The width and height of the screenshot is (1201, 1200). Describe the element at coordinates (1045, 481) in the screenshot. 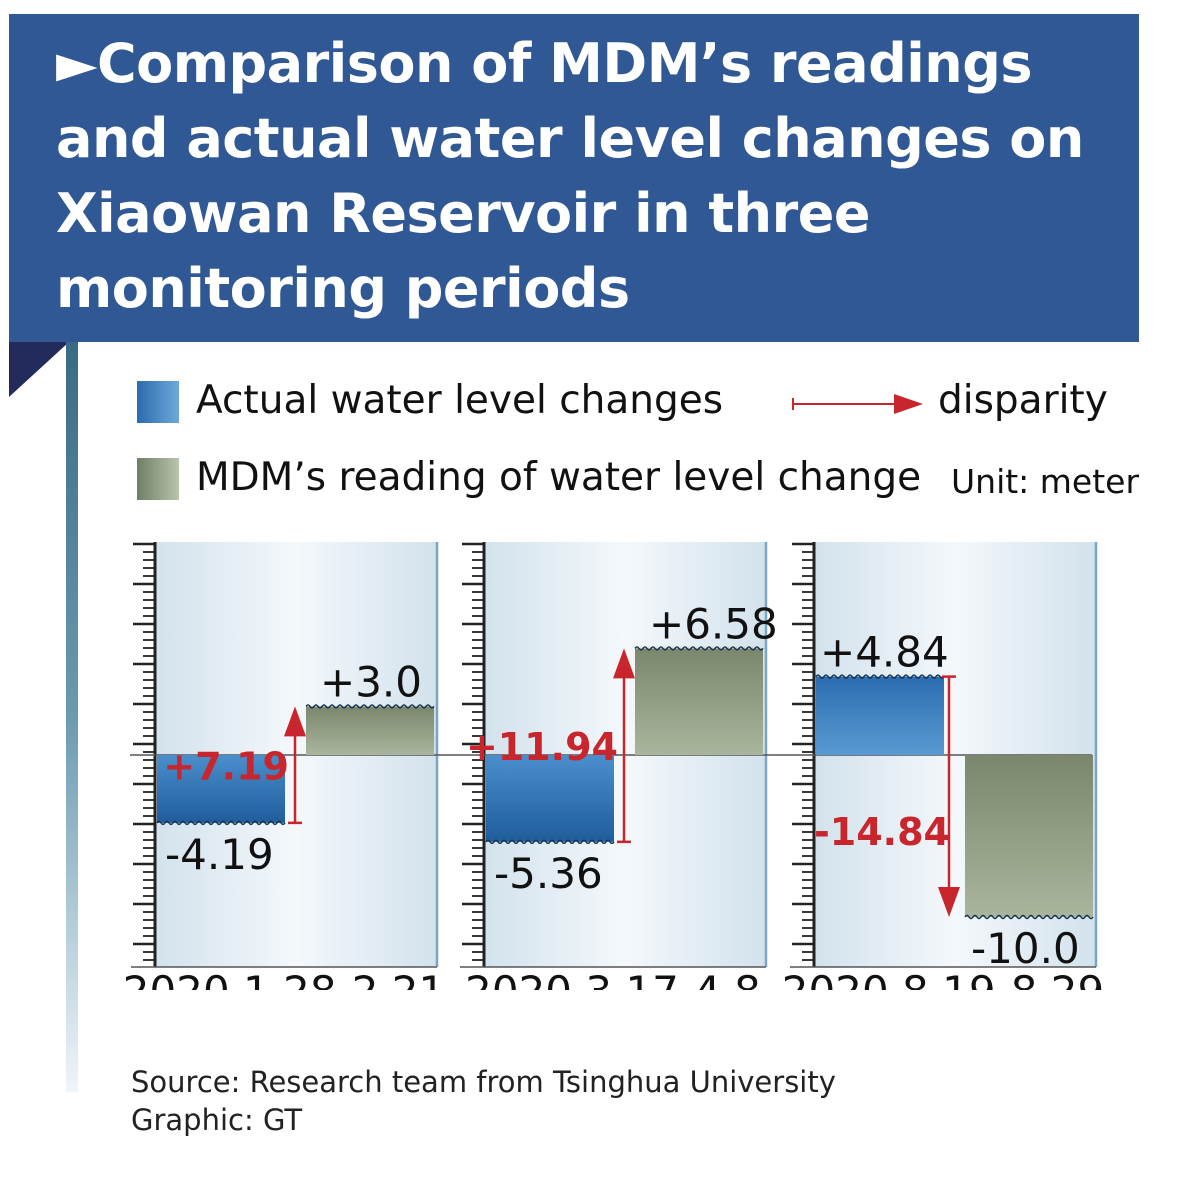

I see `unit-label: Unit: meter` at that location.